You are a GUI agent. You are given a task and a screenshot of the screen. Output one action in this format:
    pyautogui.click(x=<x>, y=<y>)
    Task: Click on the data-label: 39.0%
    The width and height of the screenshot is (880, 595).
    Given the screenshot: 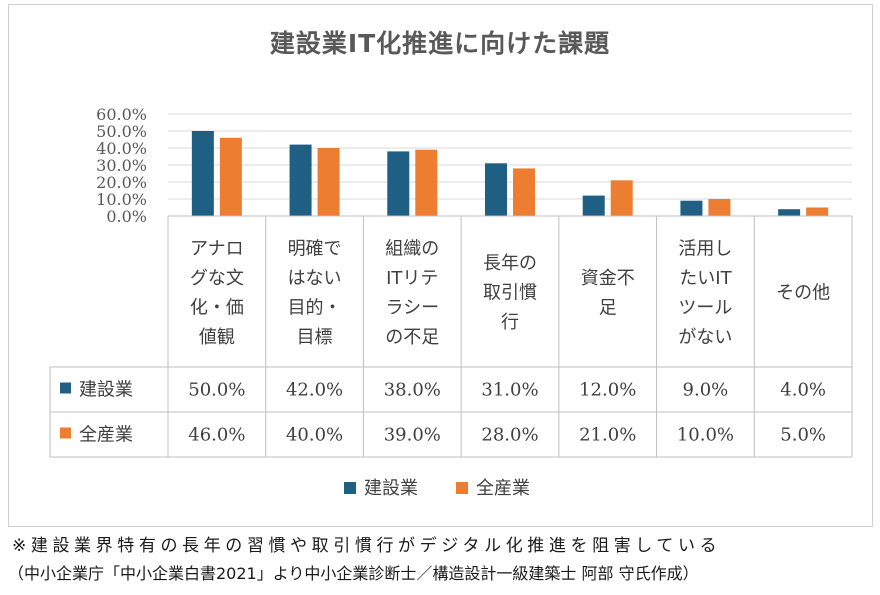 What is the action you would take?
    pyautogui.click(x=412, y=435)
    